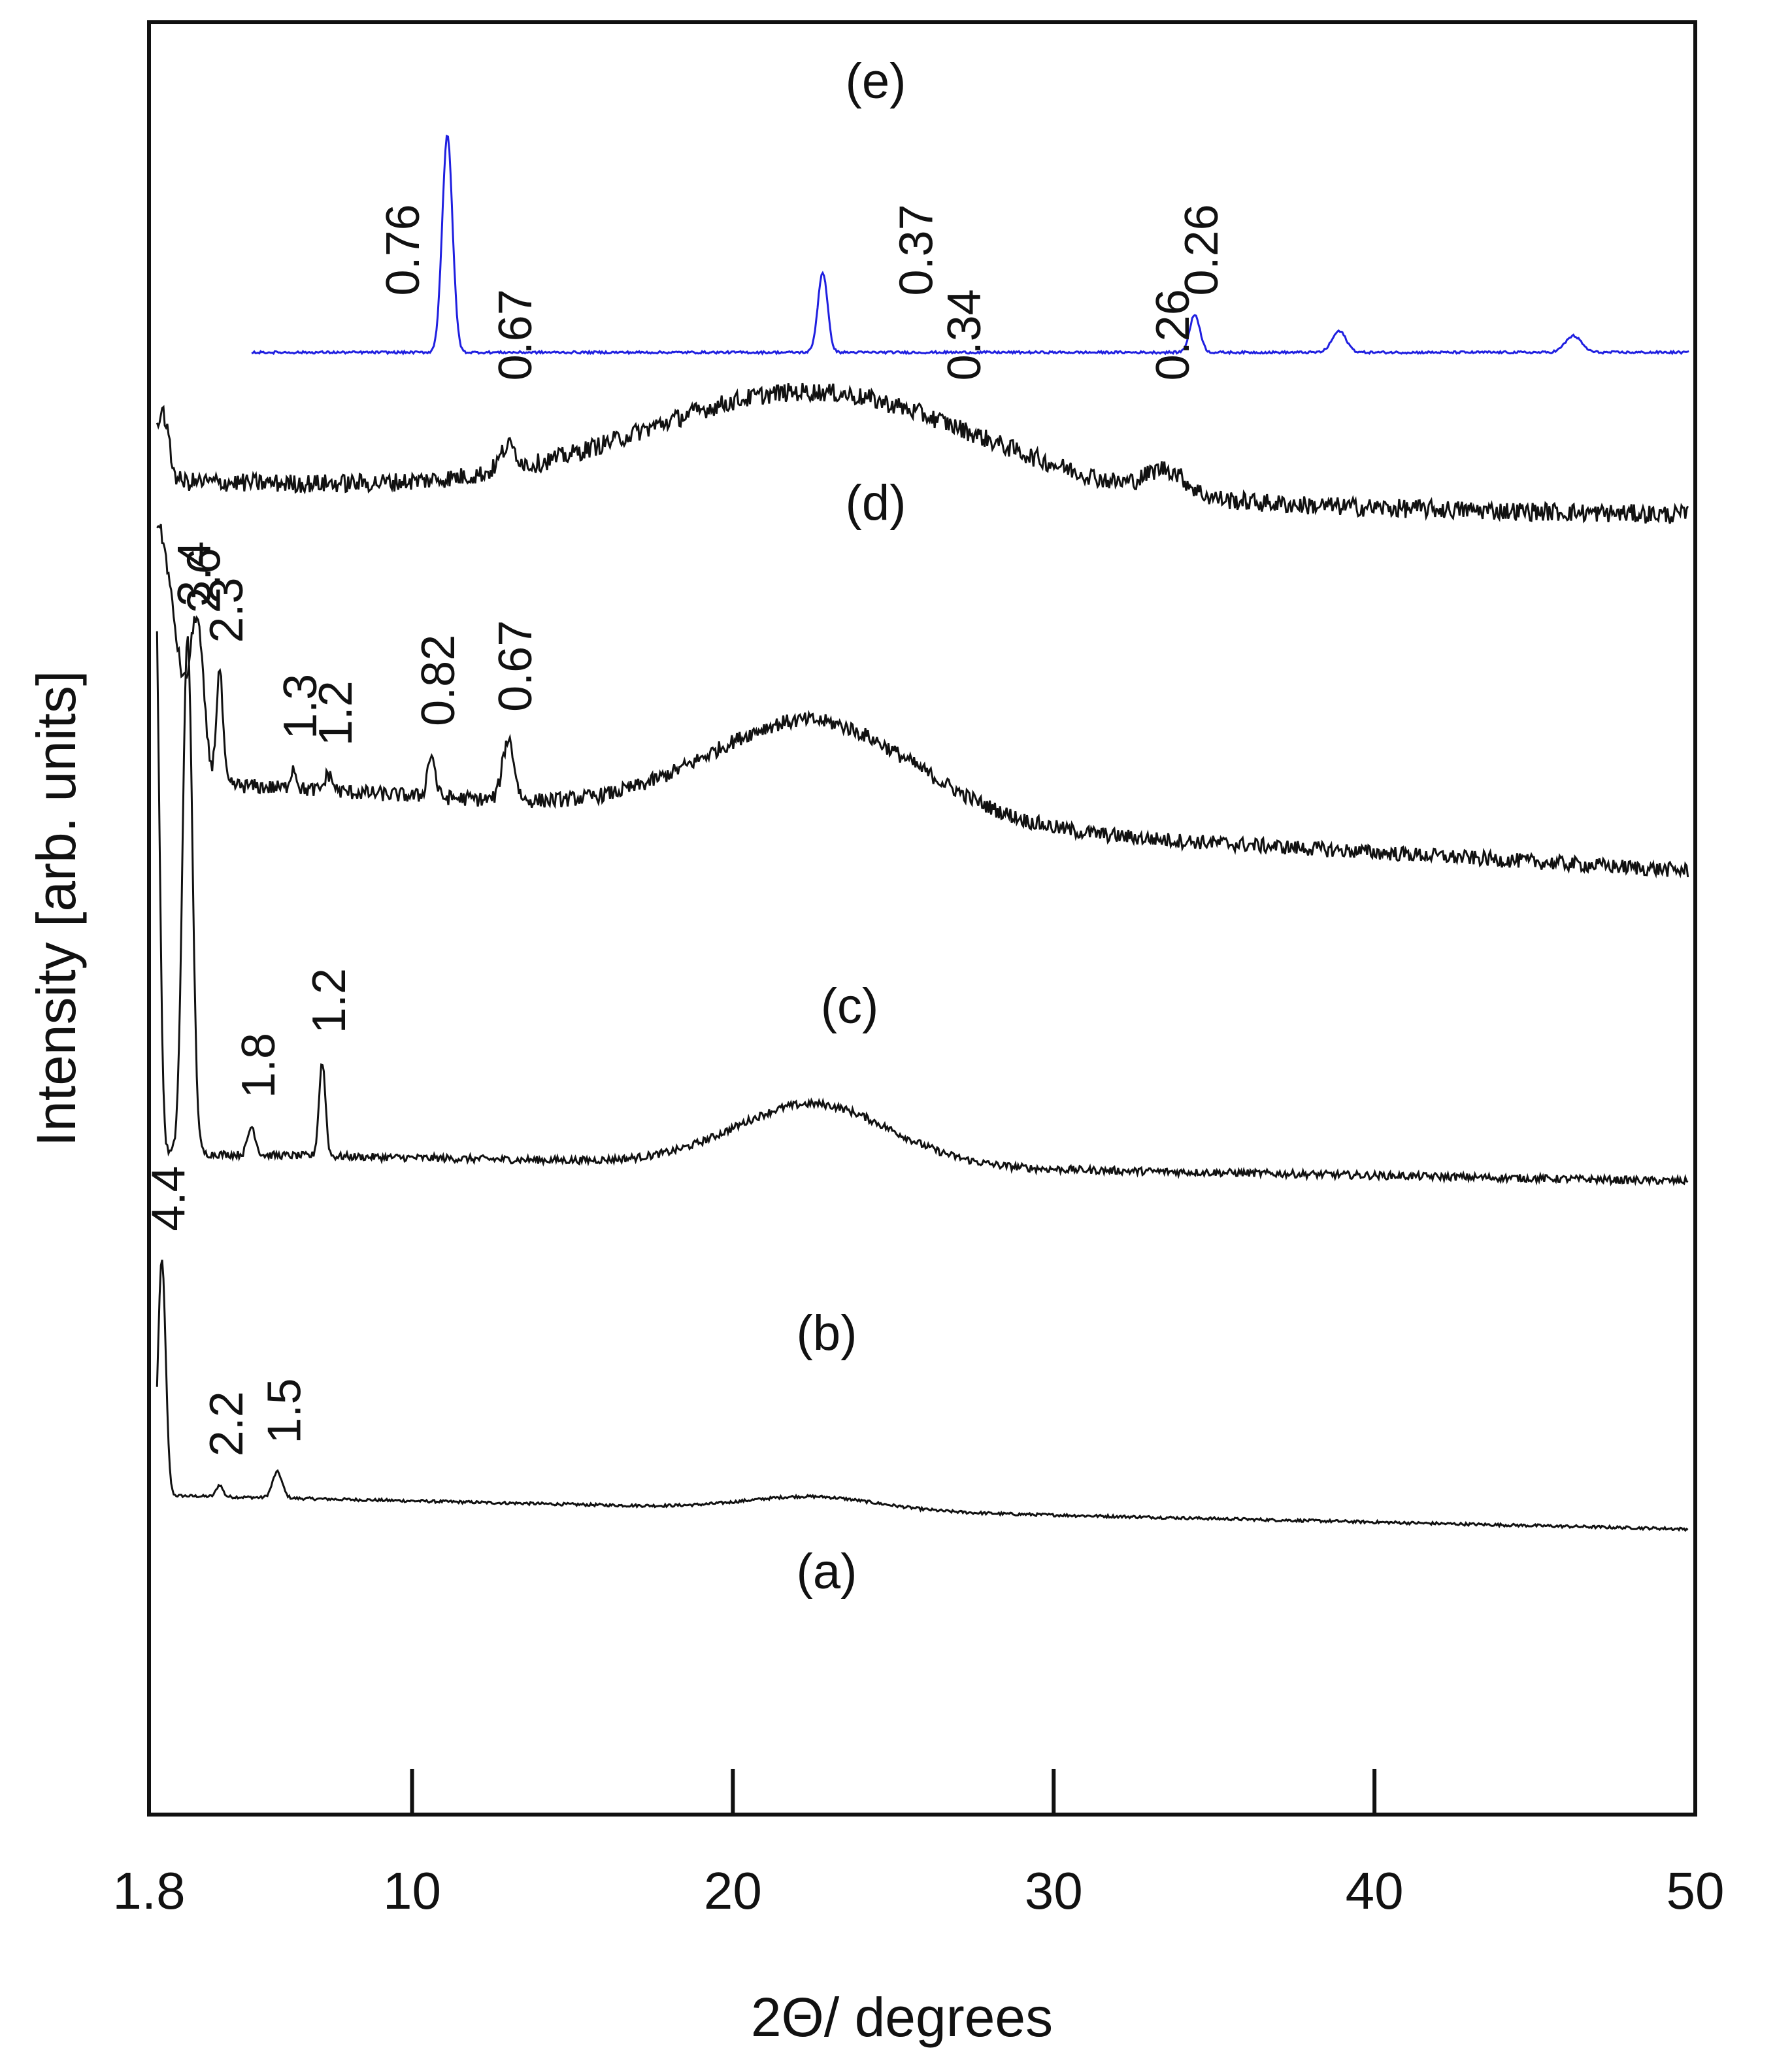 The image size is (1792, 2061). What do you see at coordinates (330, 1001) in the screenshot?
I see `peak-label-d-3: 1.2` at bounding box center [330, 1001].